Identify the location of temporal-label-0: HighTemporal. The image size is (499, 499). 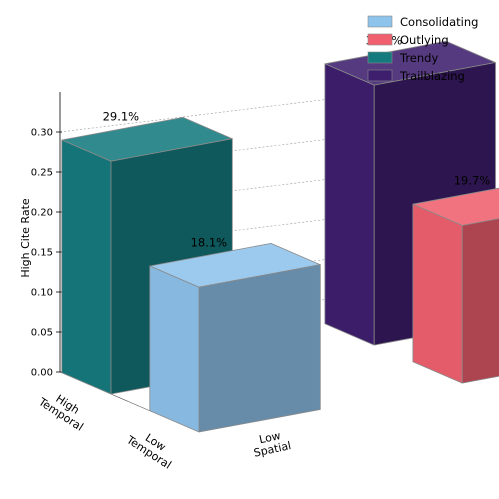
(63, 409).